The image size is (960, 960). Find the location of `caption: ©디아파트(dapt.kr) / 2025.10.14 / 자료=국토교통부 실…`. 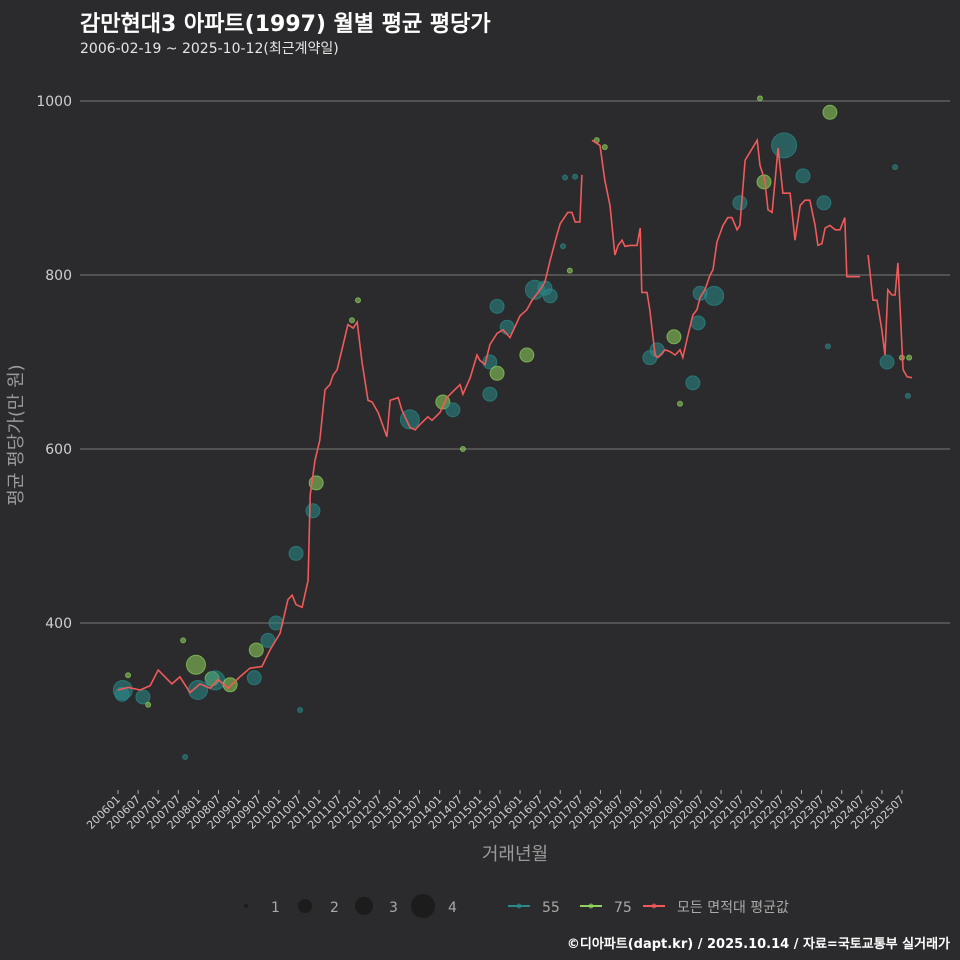

caption: ©디아파트(dapt.kr) / 2025.10.14 / 자료=국토교통부 실… is located at coordinates (758, 944).